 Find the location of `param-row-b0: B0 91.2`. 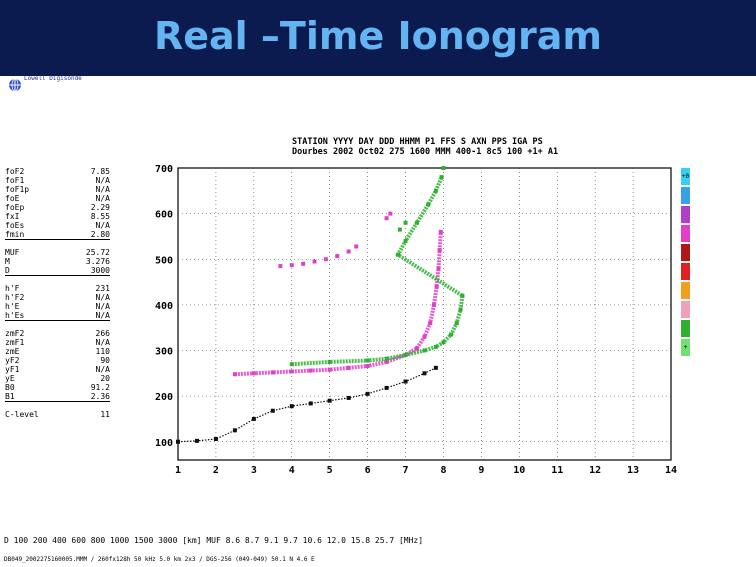

param-row-b0: B0 91.2 is located at coordinates (57, 387).